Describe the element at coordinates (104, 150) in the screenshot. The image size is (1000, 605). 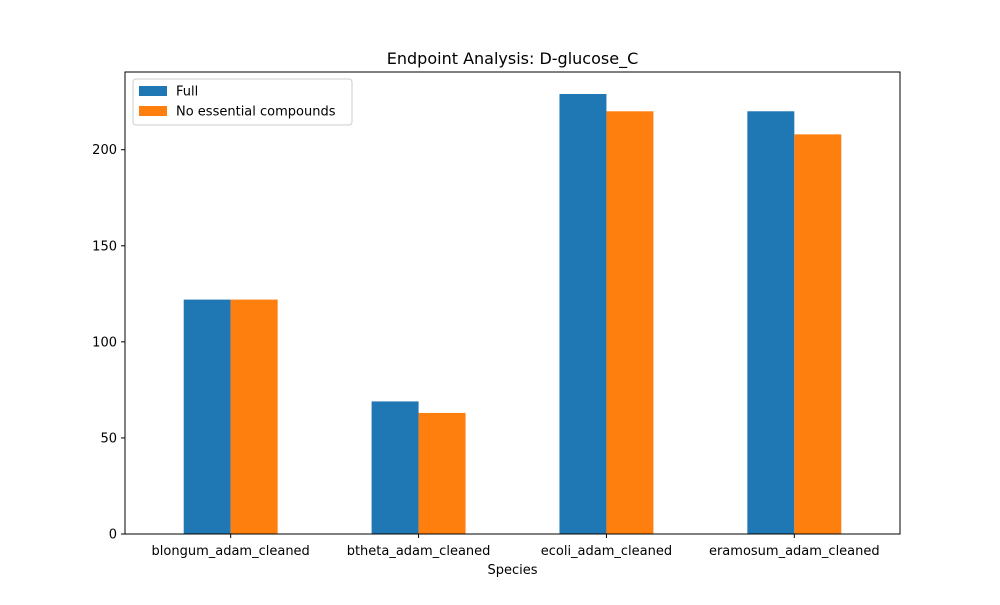
I see `y-tick-label: 200` at that location.